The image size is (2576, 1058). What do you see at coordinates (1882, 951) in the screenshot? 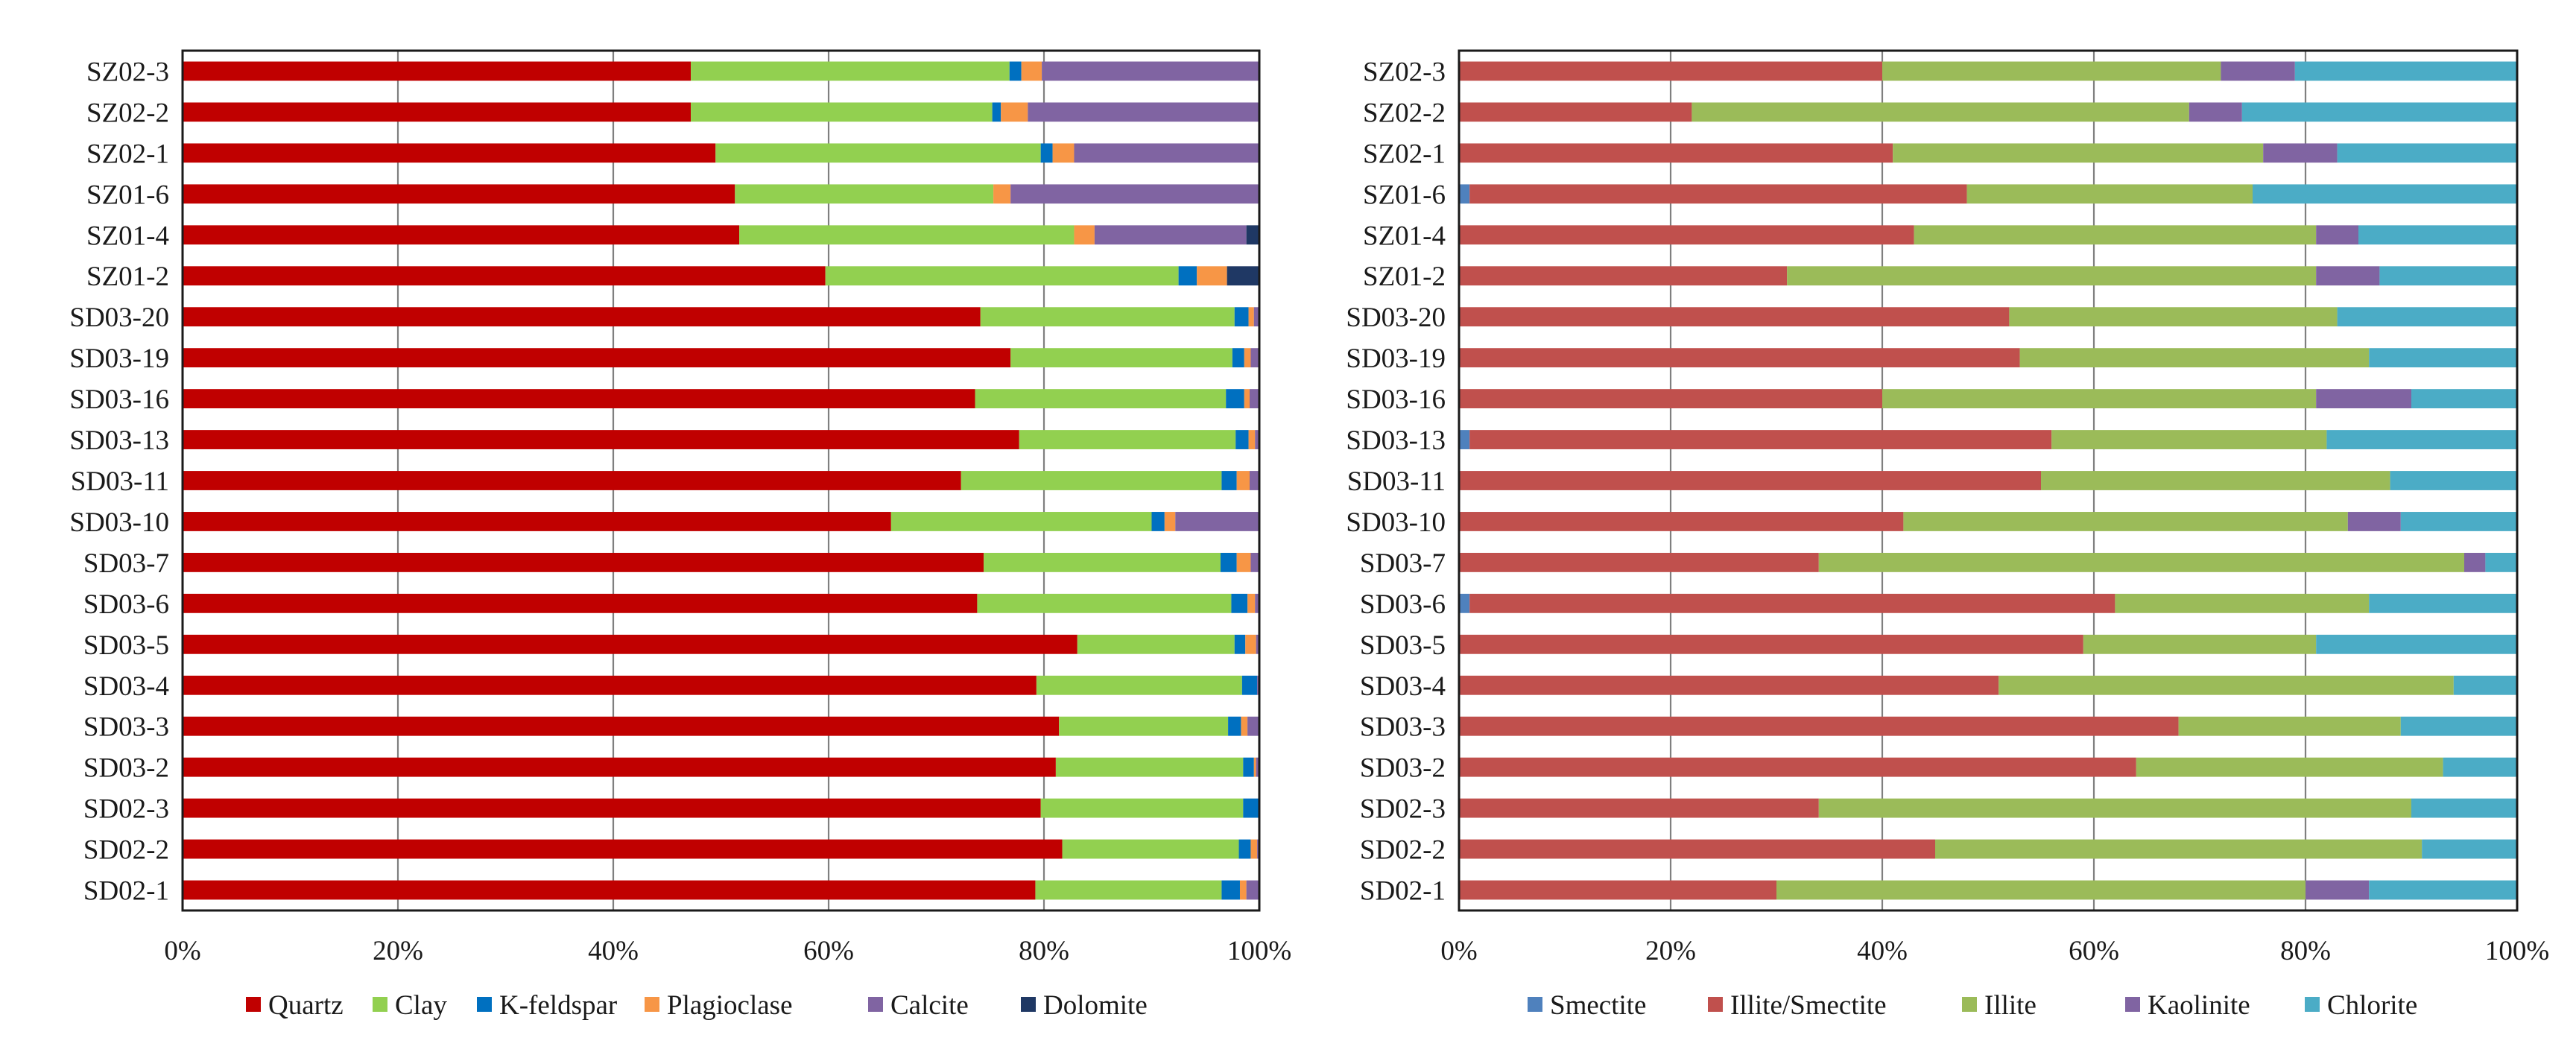
I see `x-tick-label: 40%` at bounding box center [1882, 951].